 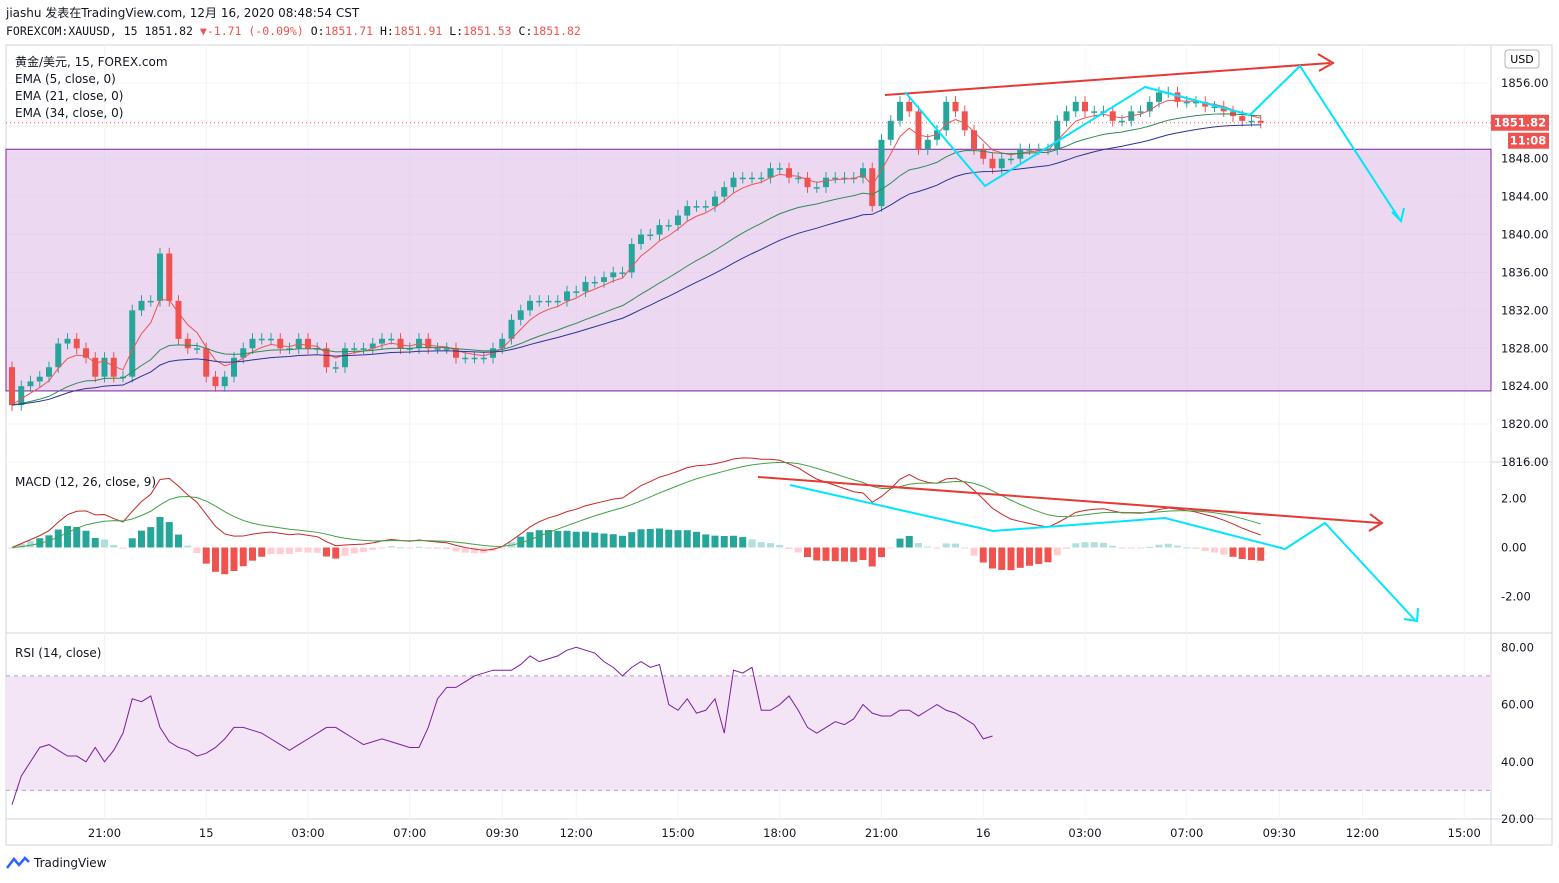 What do you see at coordinates (576, 833) in the screenshot?
I see `time-tick-label: 12:00` at bounding box center [576, 833].